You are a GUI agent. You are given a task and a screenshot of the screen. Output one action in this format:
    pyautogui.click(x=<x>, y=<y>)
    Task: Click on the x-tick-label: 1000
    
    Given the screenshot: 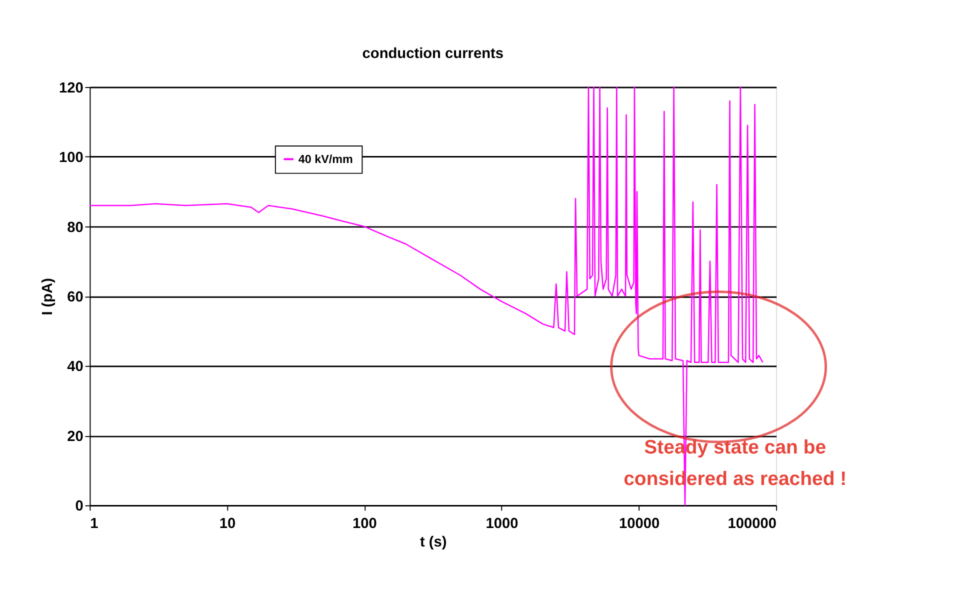 What is the action you would take?
    pyautogui.click(x=502, y=524)
    